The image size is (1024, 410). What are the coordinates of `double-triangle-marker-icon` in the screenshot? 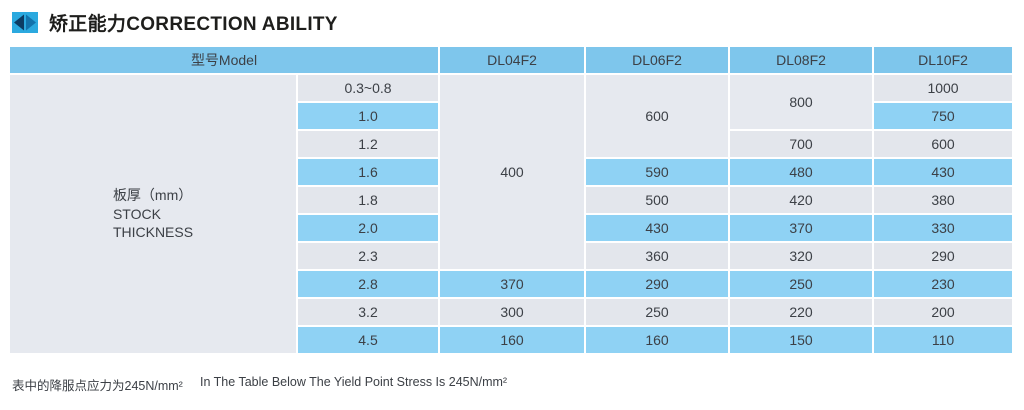 It's located at (25, 22).